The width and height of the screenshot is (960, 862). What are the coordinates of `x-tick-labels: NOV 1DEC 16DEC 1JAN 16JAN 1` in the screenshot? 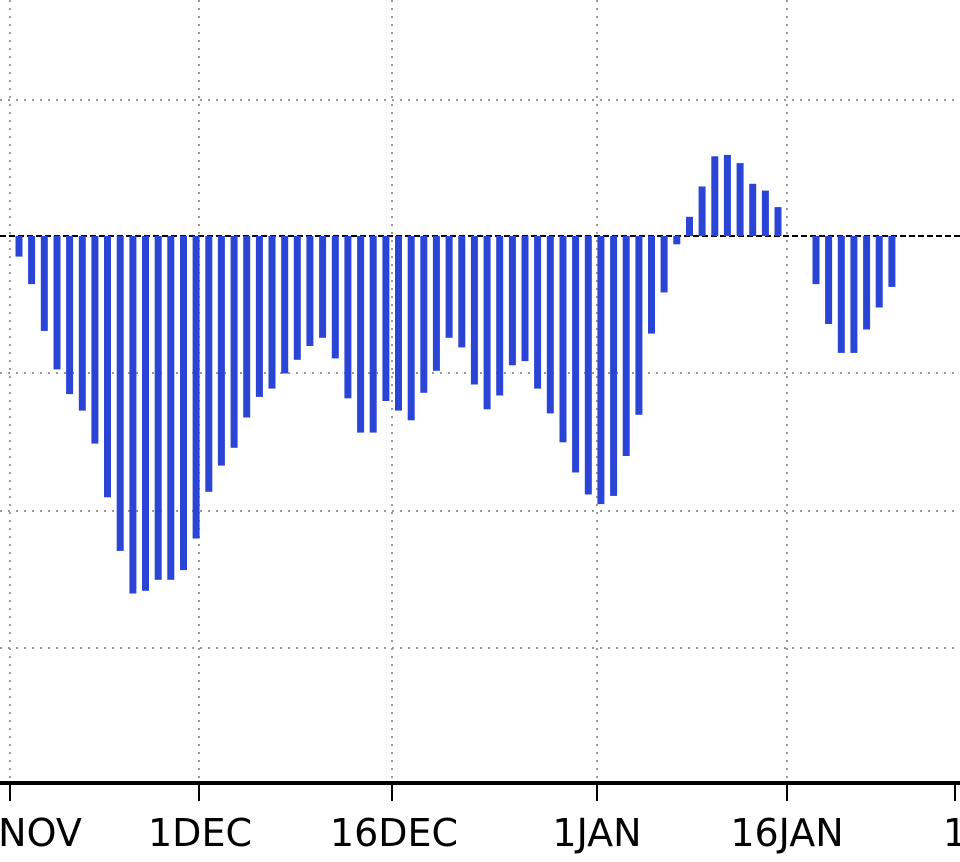 It's located at (480, 833).